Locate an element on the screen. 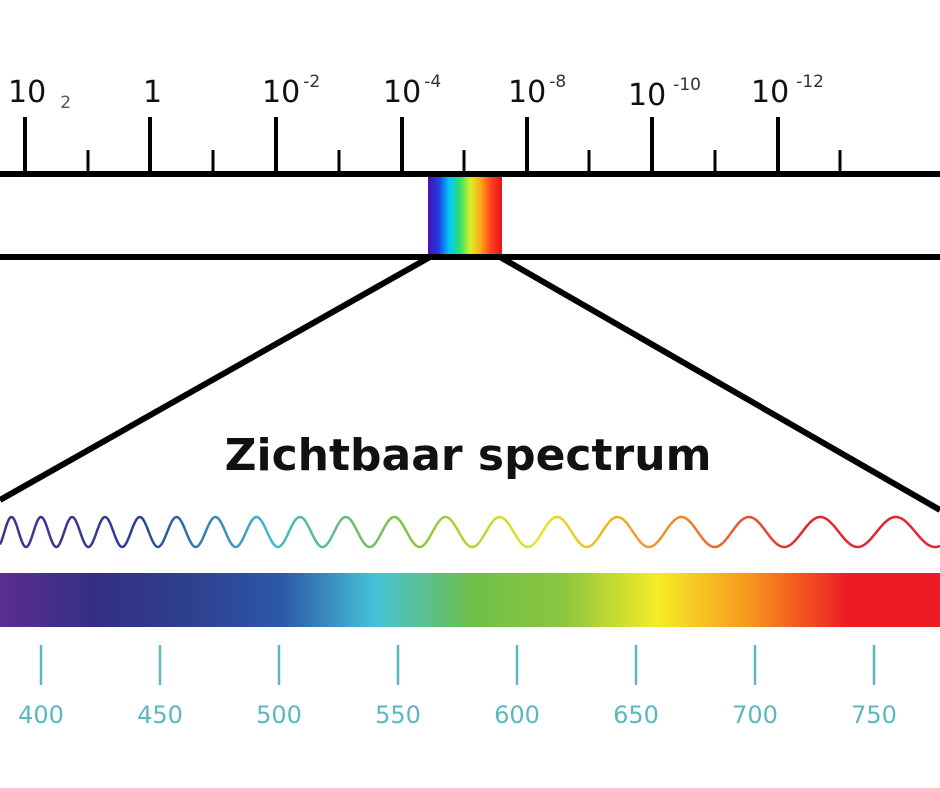 The image size is (940, 788). scale-label-1: 1 is located at coordinates (152, 92).